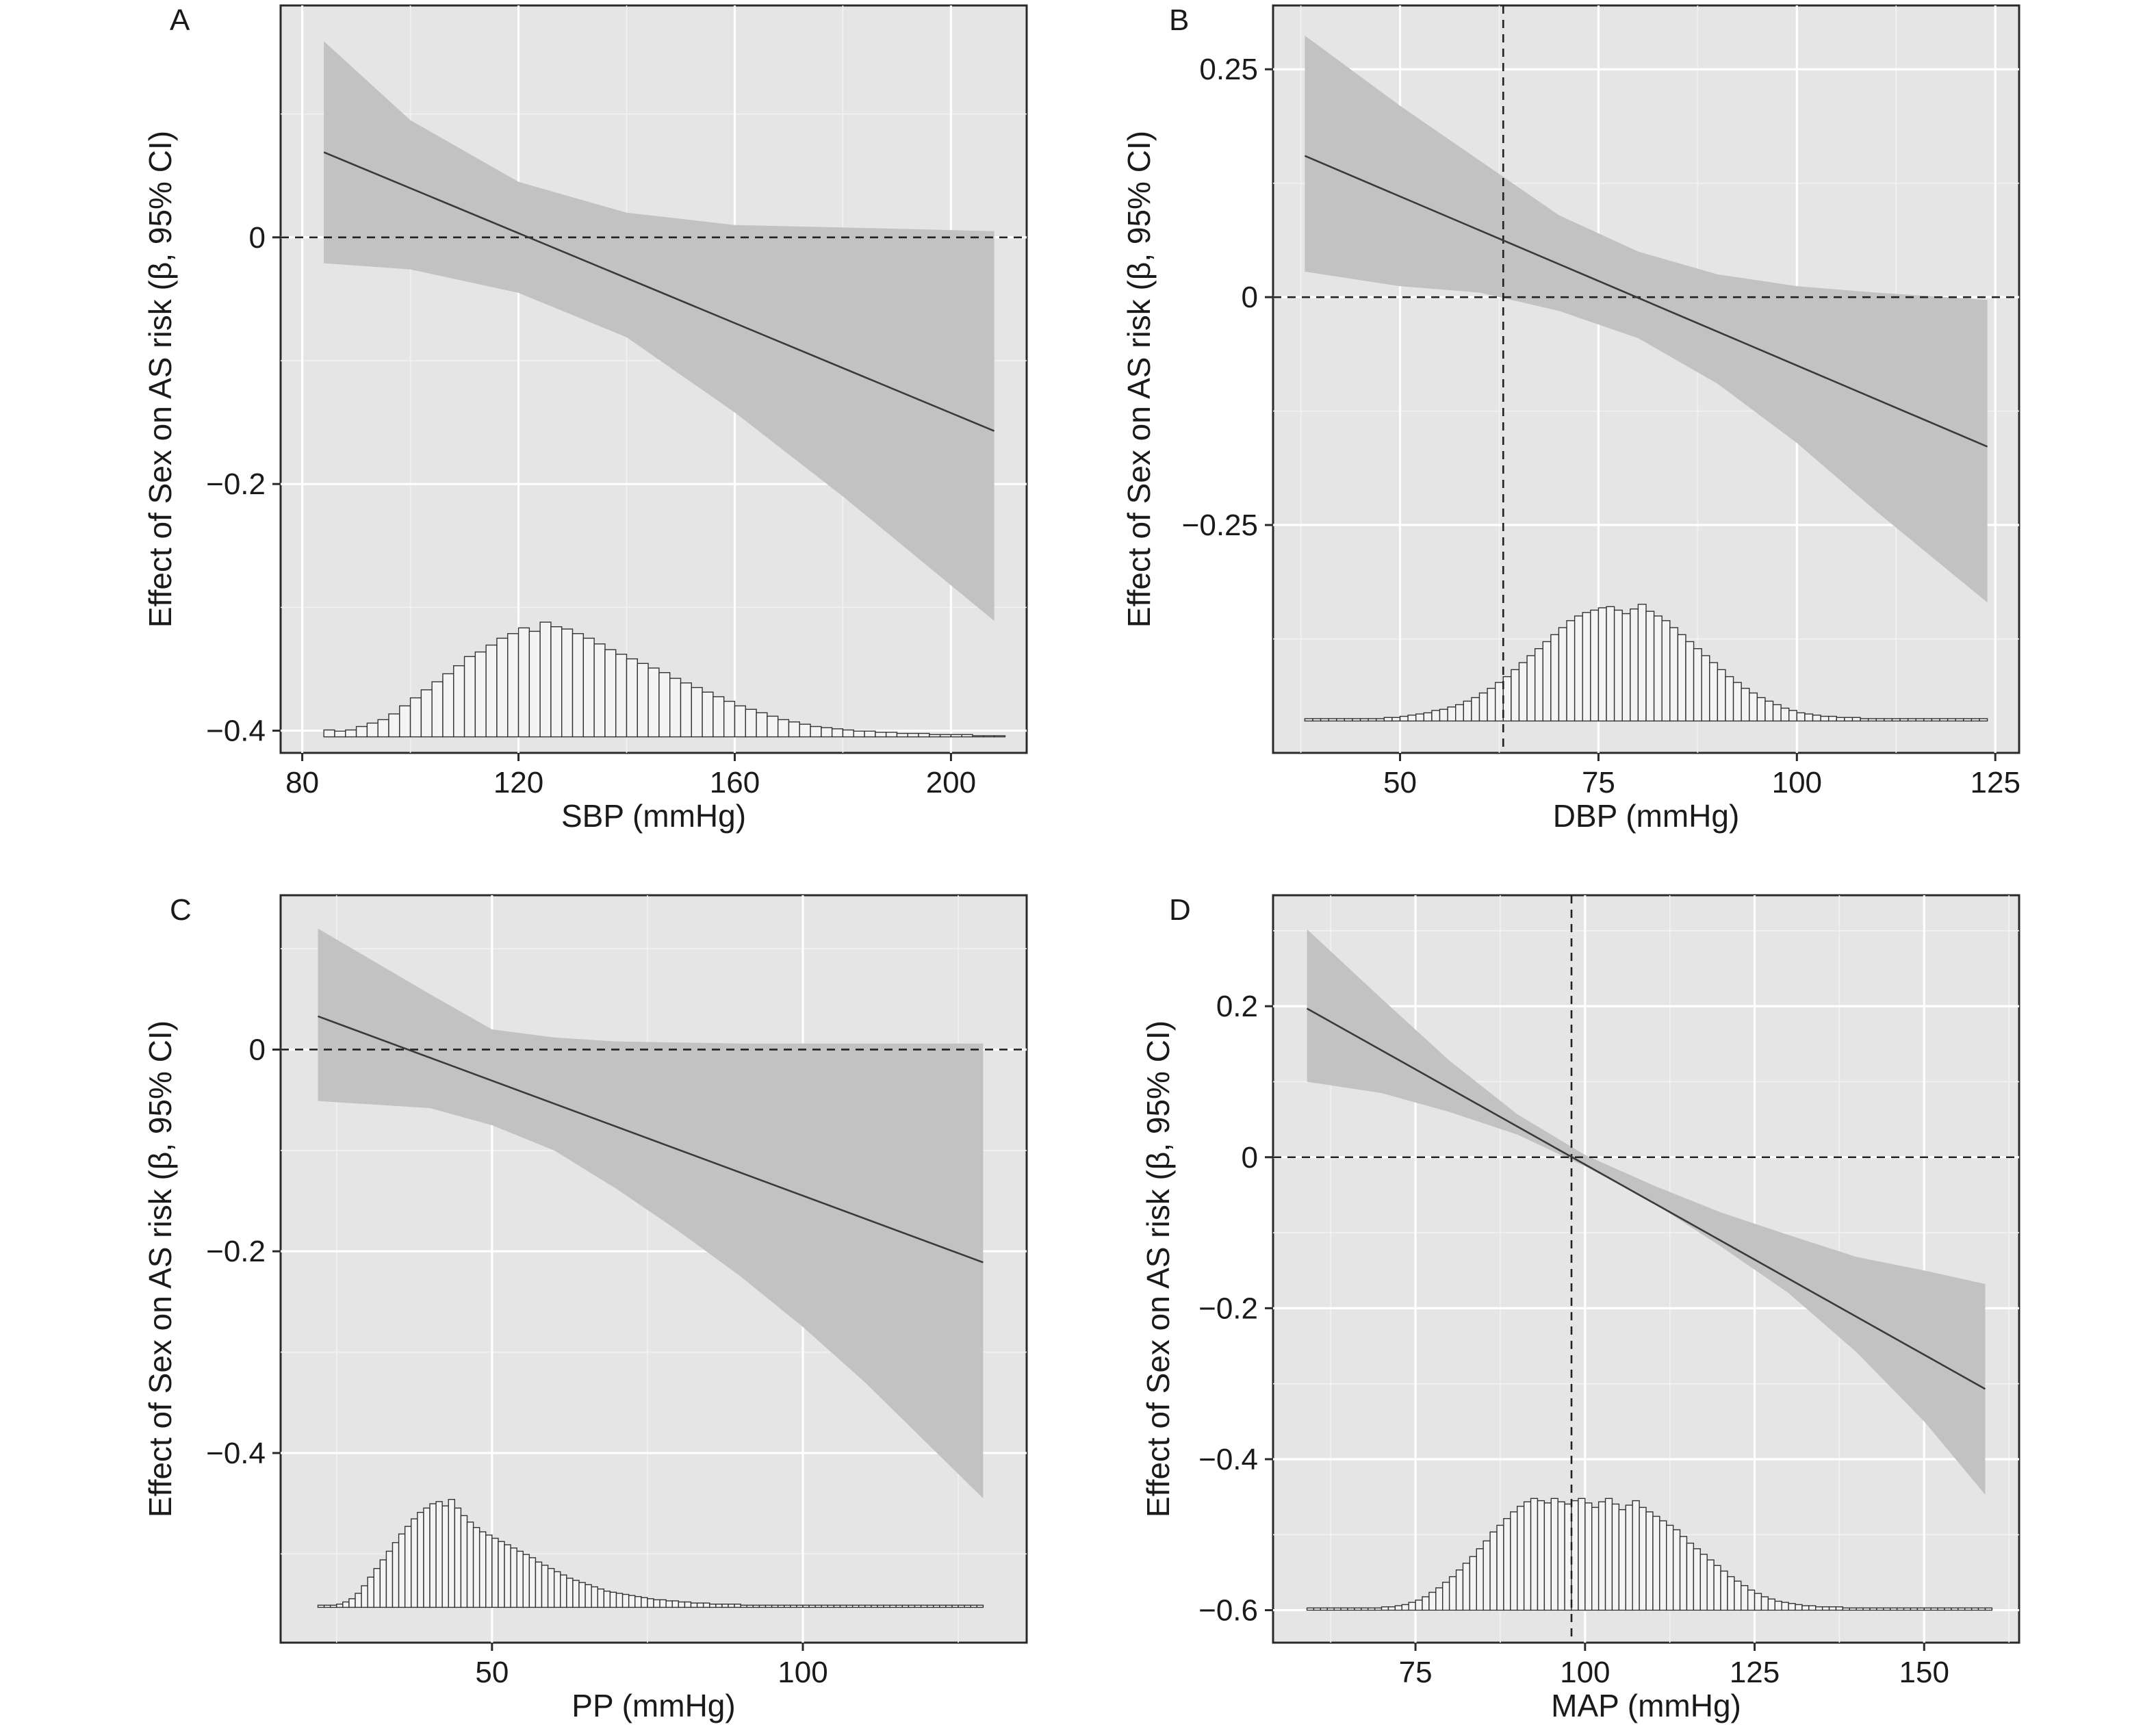 The height and width of the screenshot is (1733, 2156). Describe the element at coordinates (659, 331) in the screenshot. I see `confidence-band` at that location.